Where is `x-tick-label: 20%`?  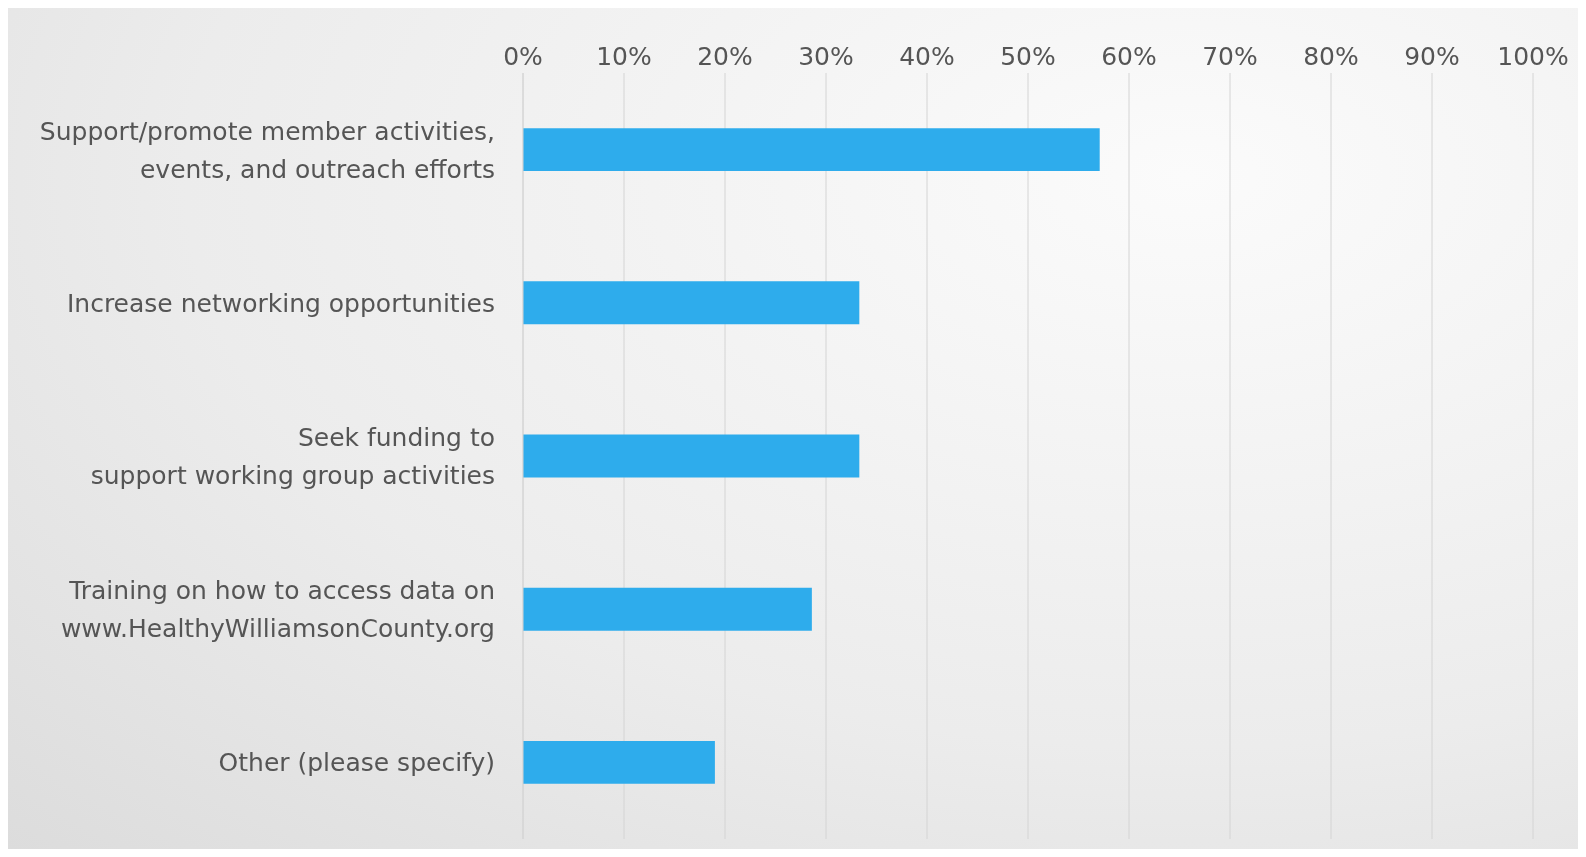
x-tick-label: 20% is located at coordinates (725, 56).